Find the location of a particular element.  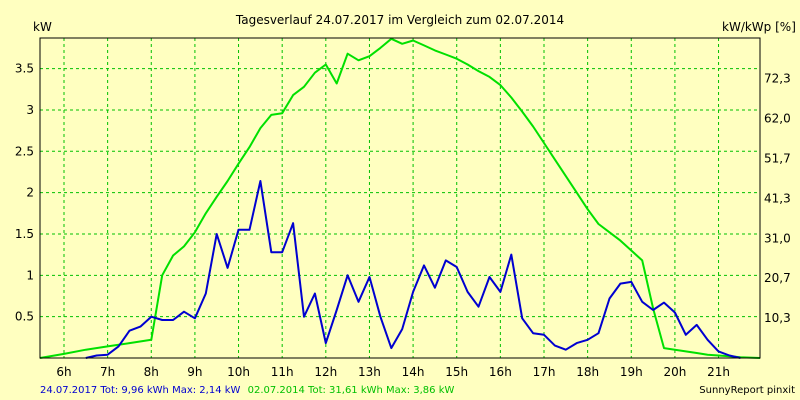

y-tick-label-left: 1.5 is located at coordinates (24, 234).